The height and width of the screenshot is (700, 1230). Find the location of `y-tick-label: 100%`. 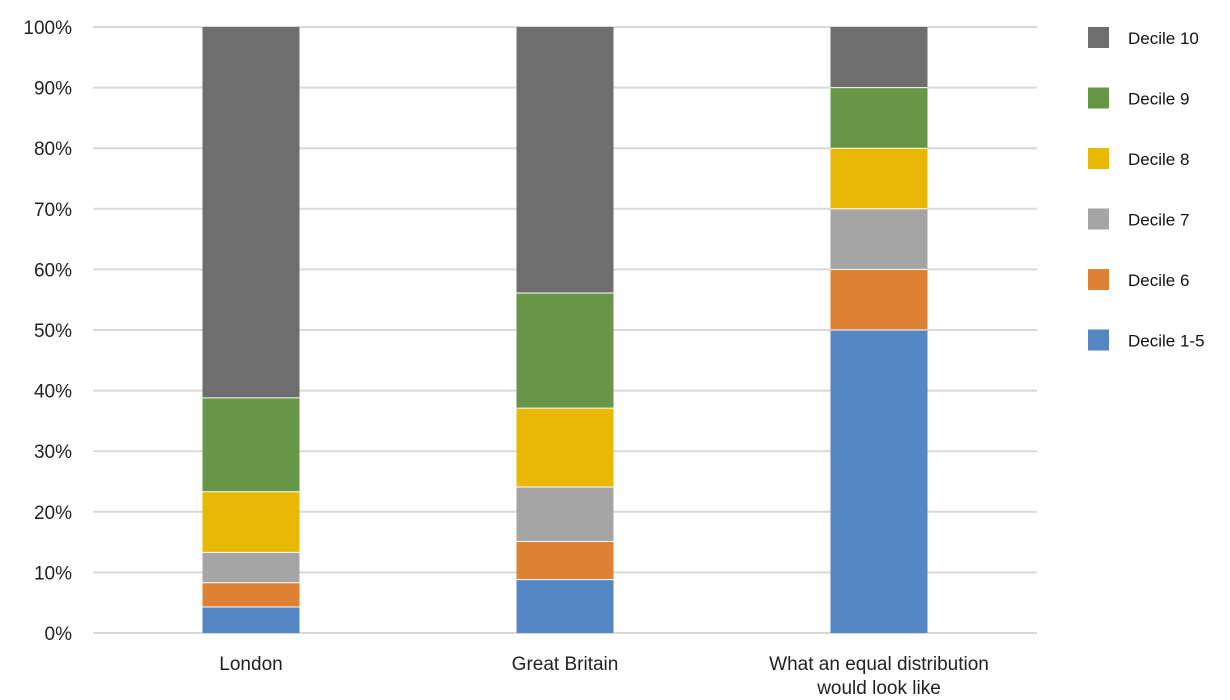

y-tick-label: 100% is located at coordinates (47, 28).